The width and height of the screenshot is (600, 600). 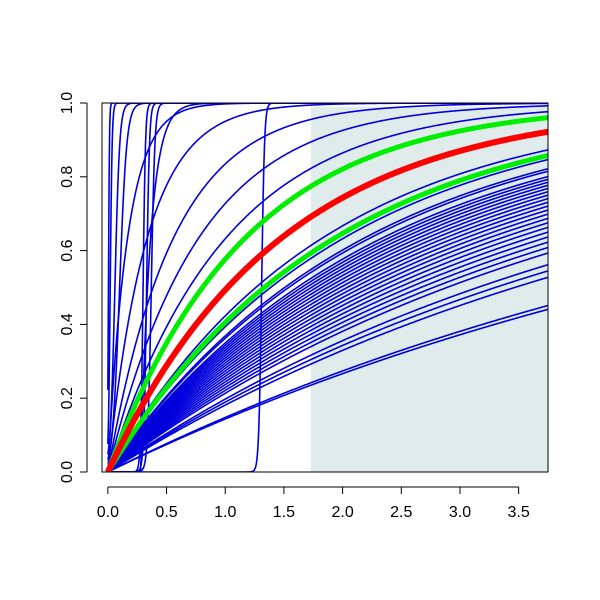 What do you see at coordinates (166, 512) in the screenshot?
I see `x-tick-label-1: 0.5` at bounding box center [166, 512].